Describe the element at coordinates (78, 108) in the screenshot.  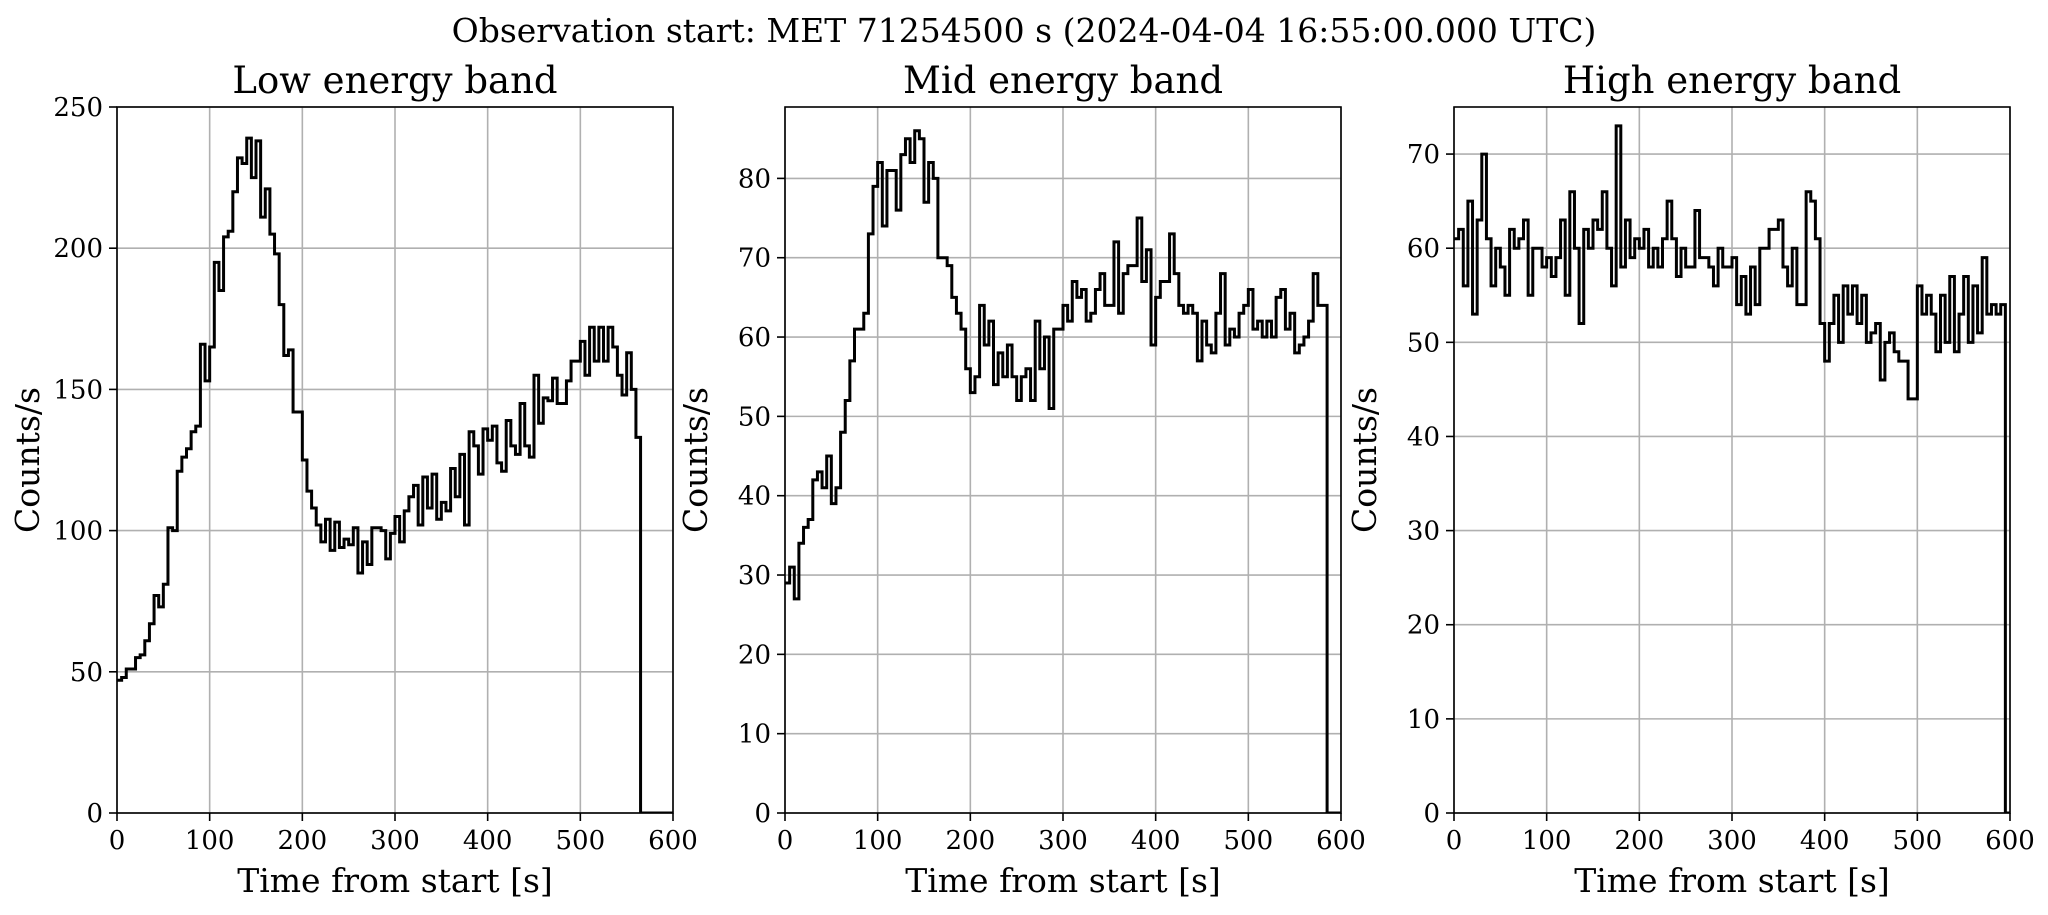
I see `y-tick-label: 250` at that location.